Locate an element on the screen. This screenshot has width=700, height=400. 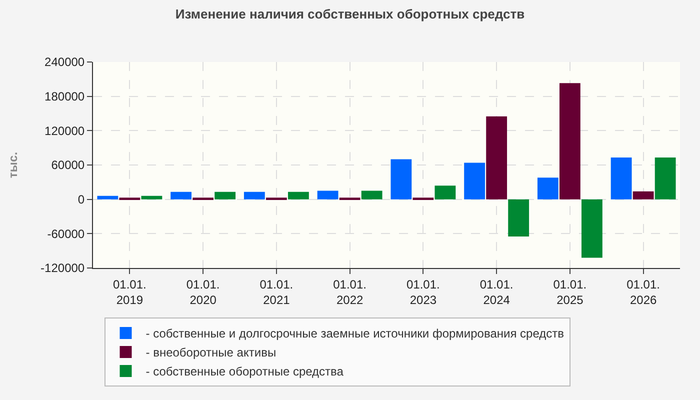
x-tick-label: 01.01. 2024 is located at coordinates (497, 292).